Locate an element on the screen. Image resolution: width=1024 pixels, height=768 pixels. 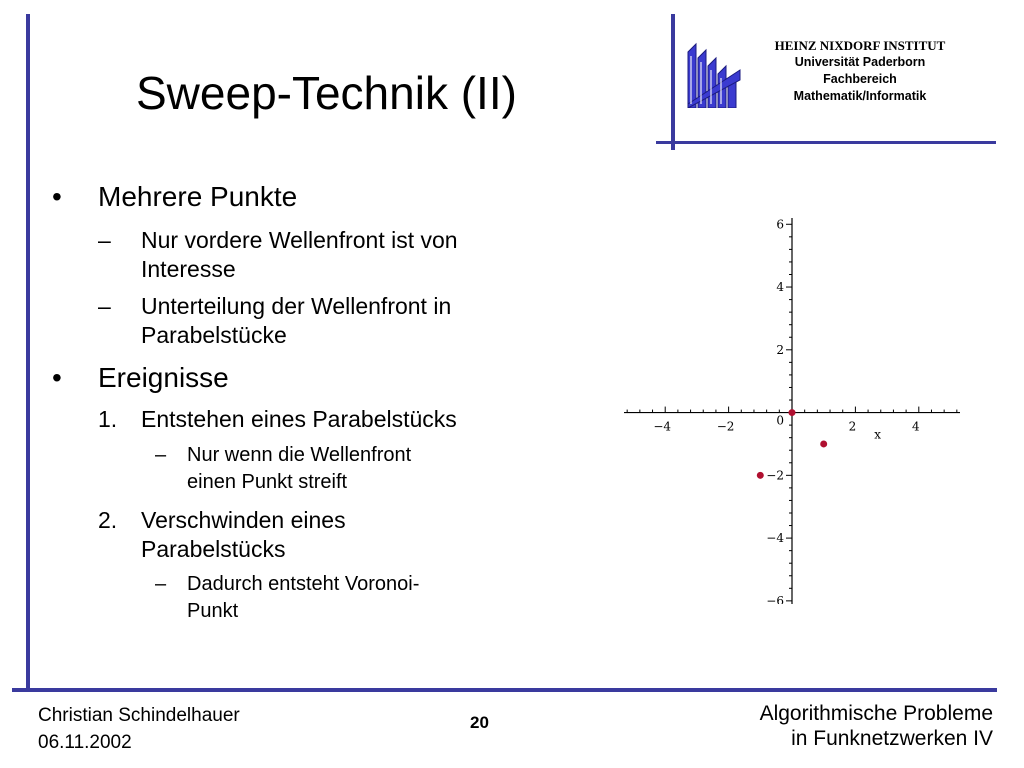
bullet-mehrere-punkte: Mehrere Punkte is located at coordinates (198, 196).